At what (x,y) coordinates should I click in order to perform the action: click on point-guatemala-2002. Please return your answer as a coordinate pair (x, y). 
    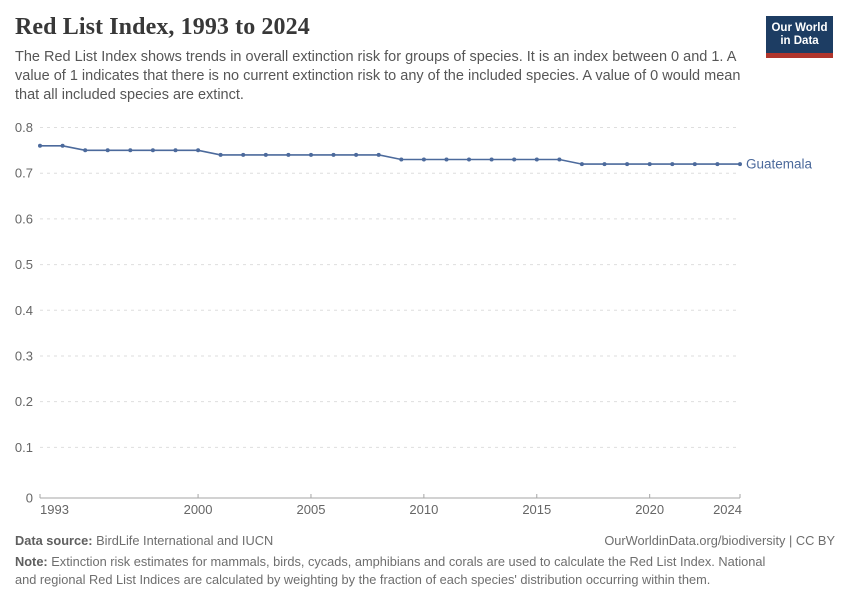
    Looking at the image, I should click on (243, 154).